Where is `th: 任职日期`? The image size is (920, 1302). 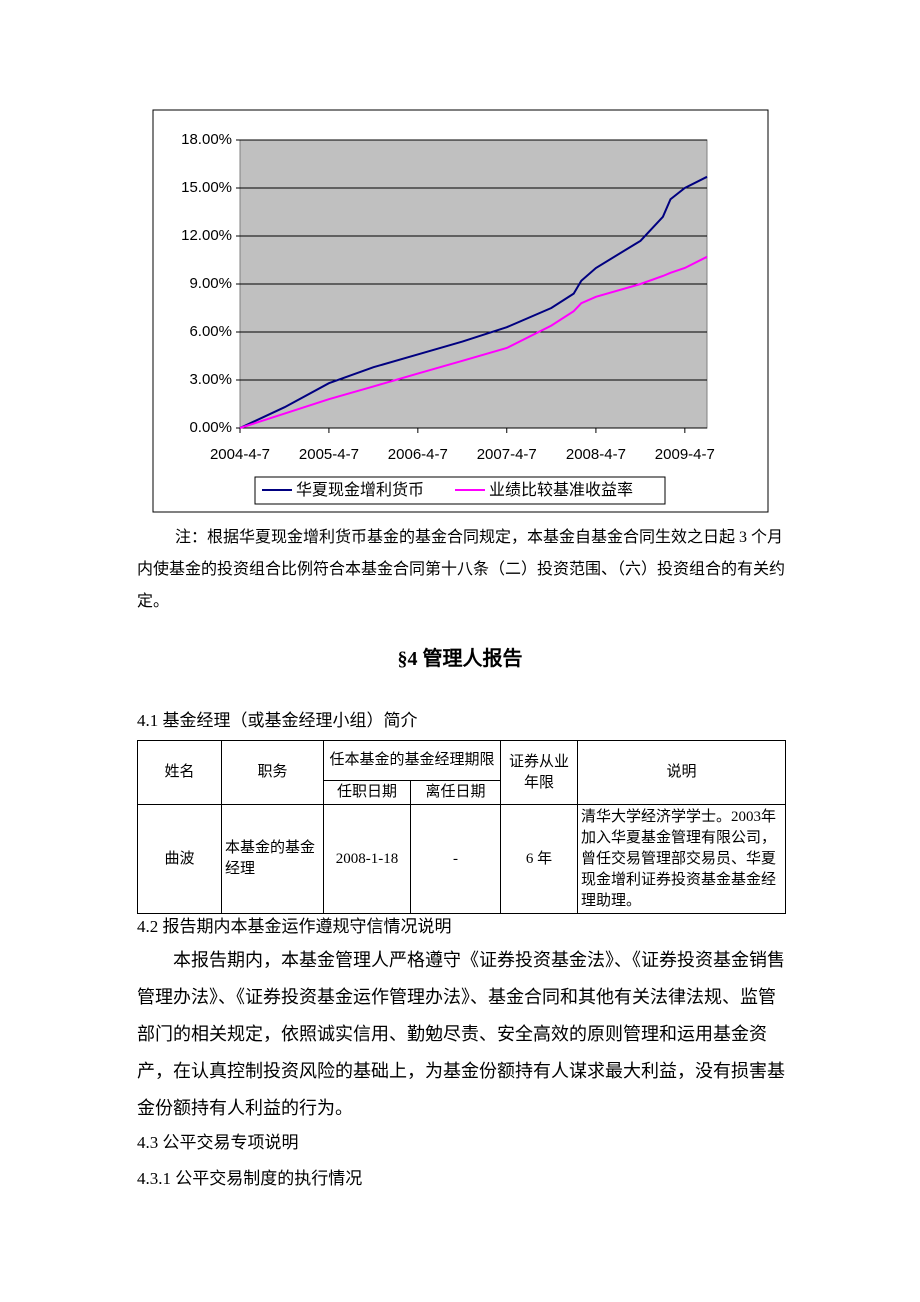
th: 任职日期 is located at coordinates (367, 792).